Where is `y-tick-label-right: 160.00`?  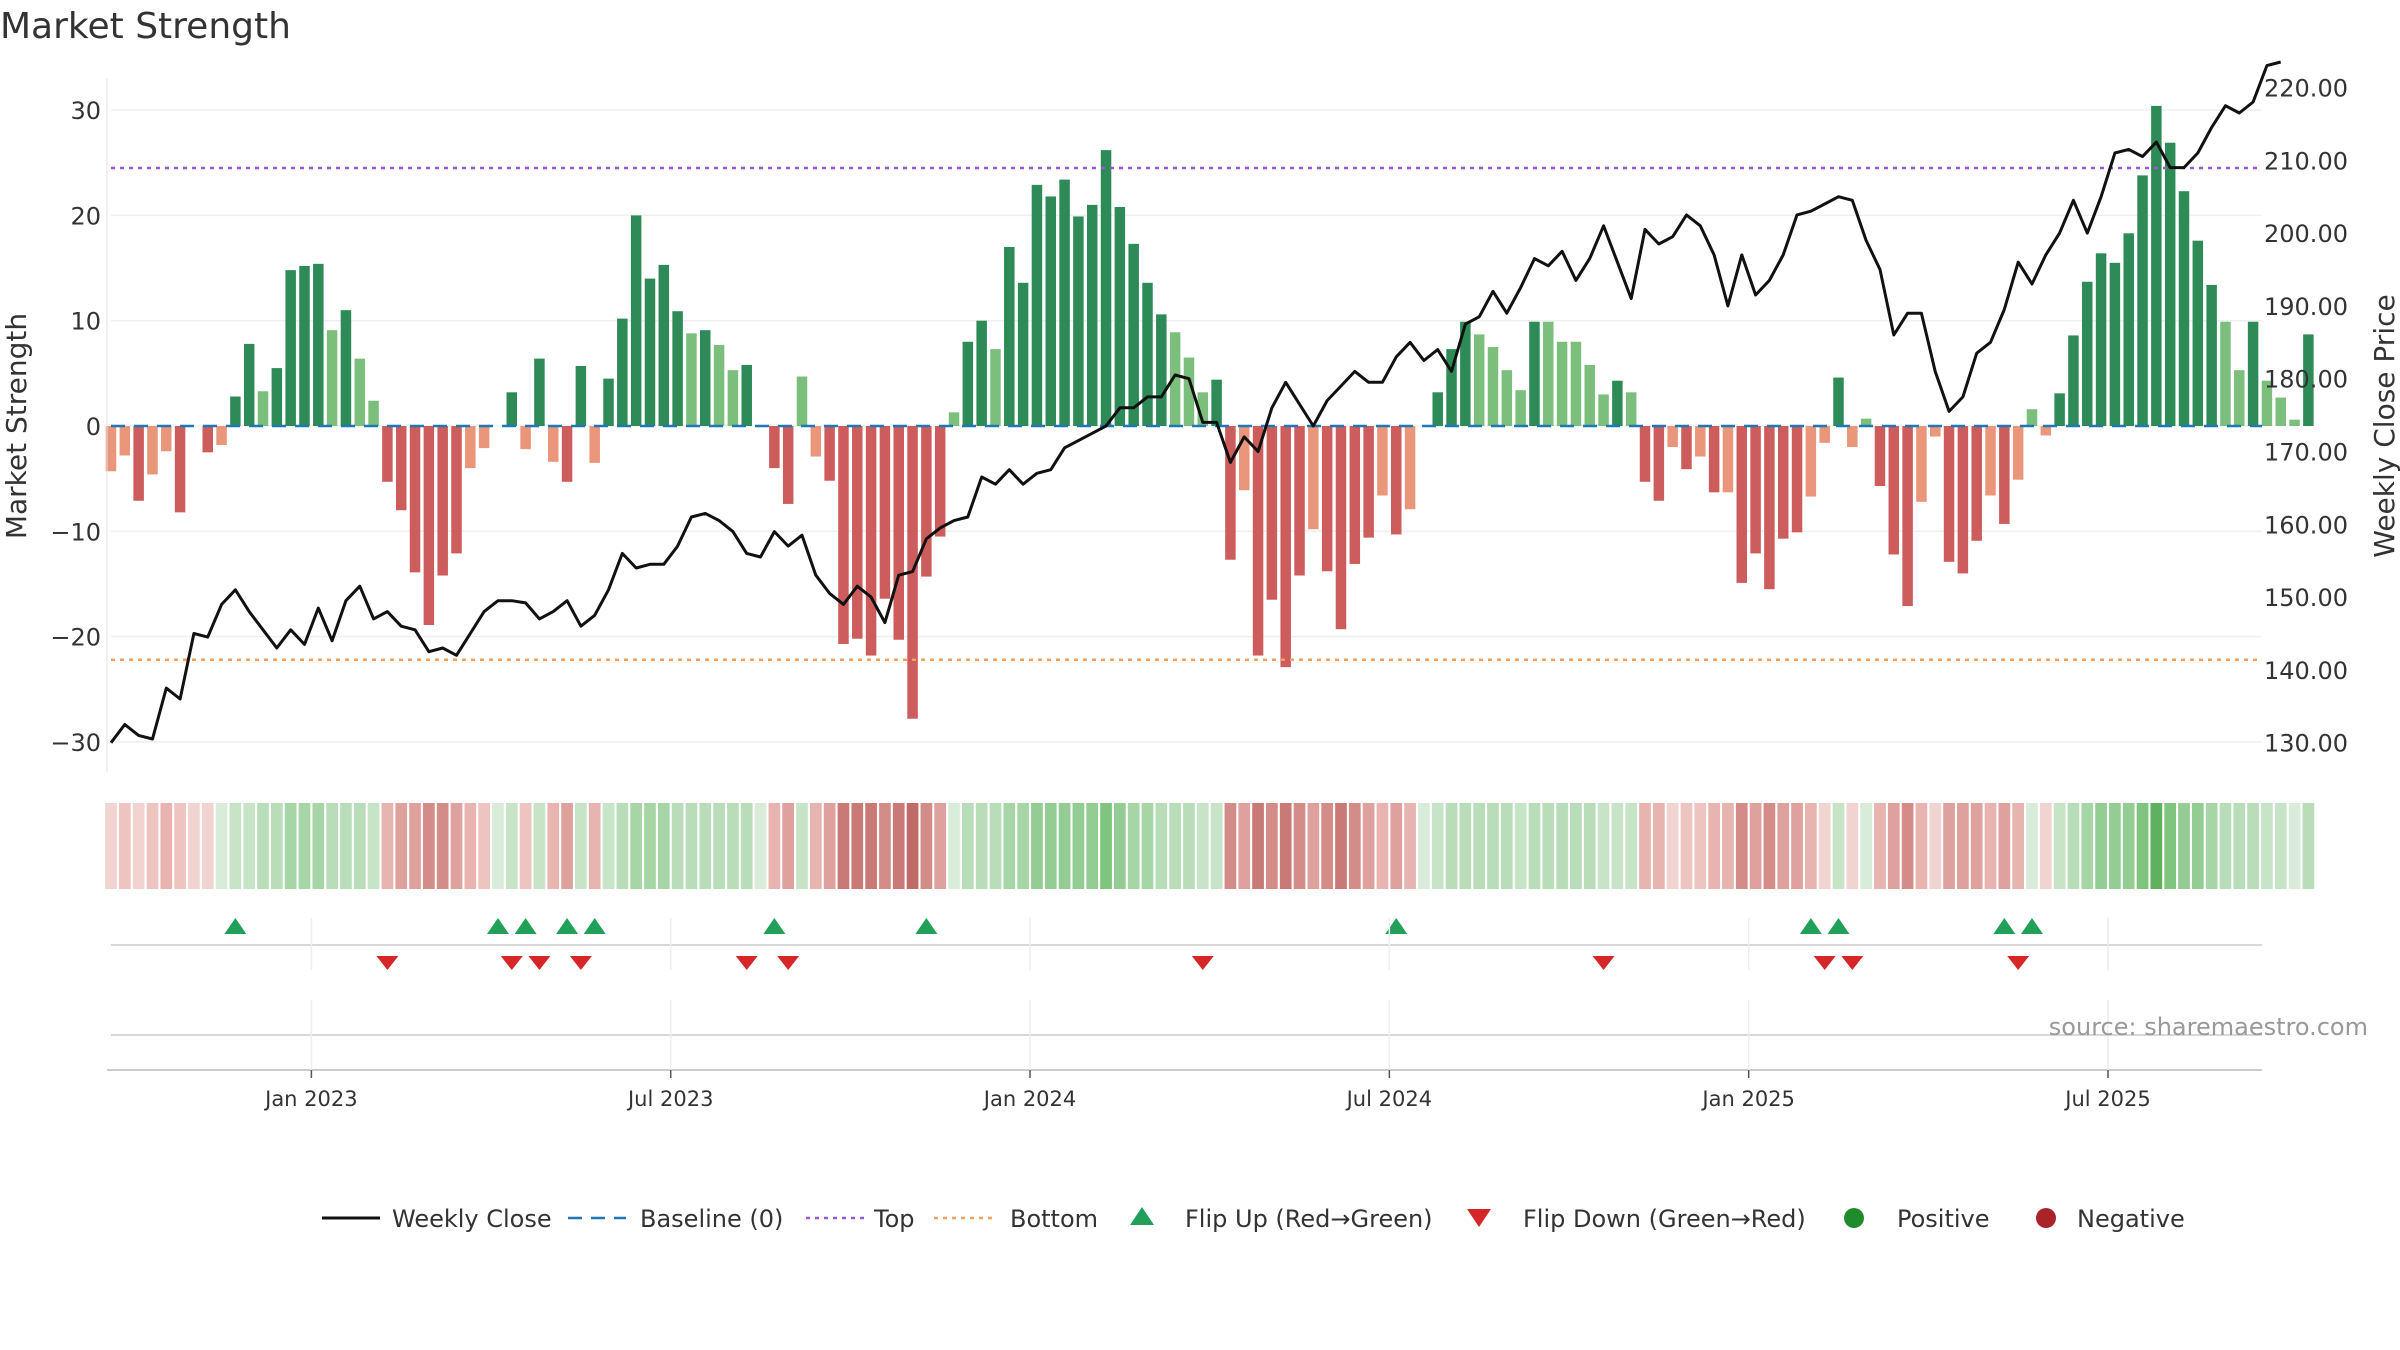
y-tick-label-right: 160.00 is located at coordinates (2306, 525).